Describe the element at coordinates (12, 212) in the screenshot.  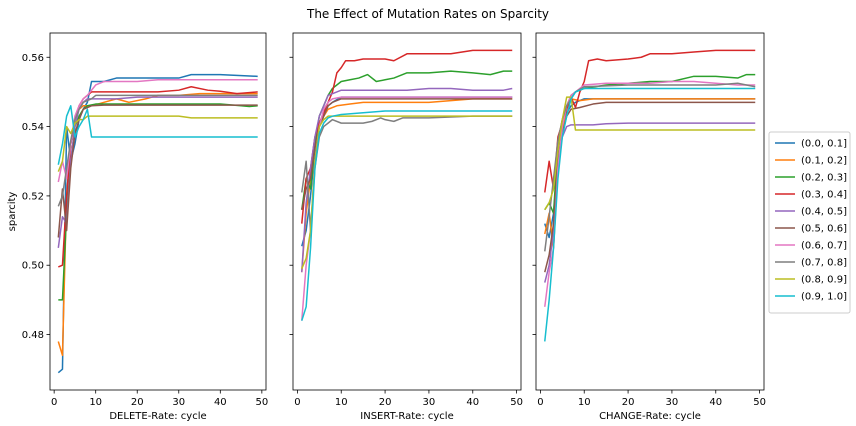
I see `y-axis-label: sparcity` at that location.